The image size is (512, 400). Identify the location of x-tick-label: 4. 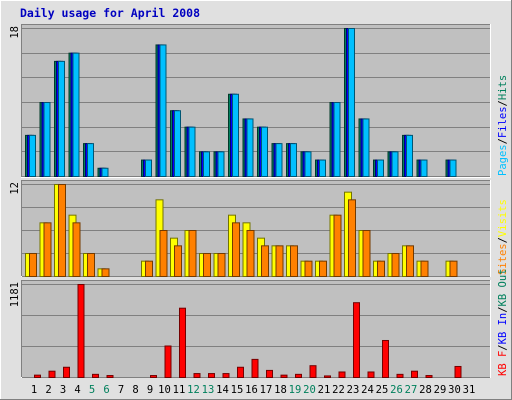
(77, 390).